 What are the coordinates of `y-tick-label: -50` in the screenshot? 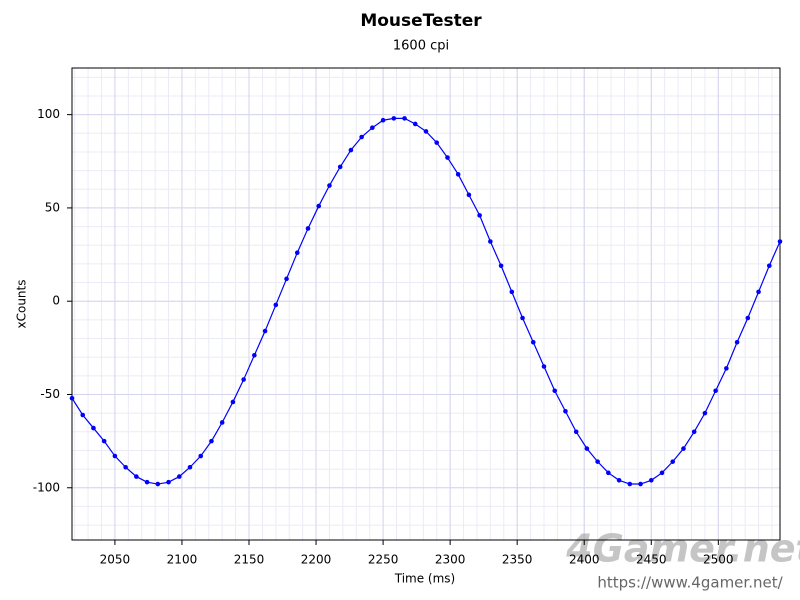 It's located at (50, 394).